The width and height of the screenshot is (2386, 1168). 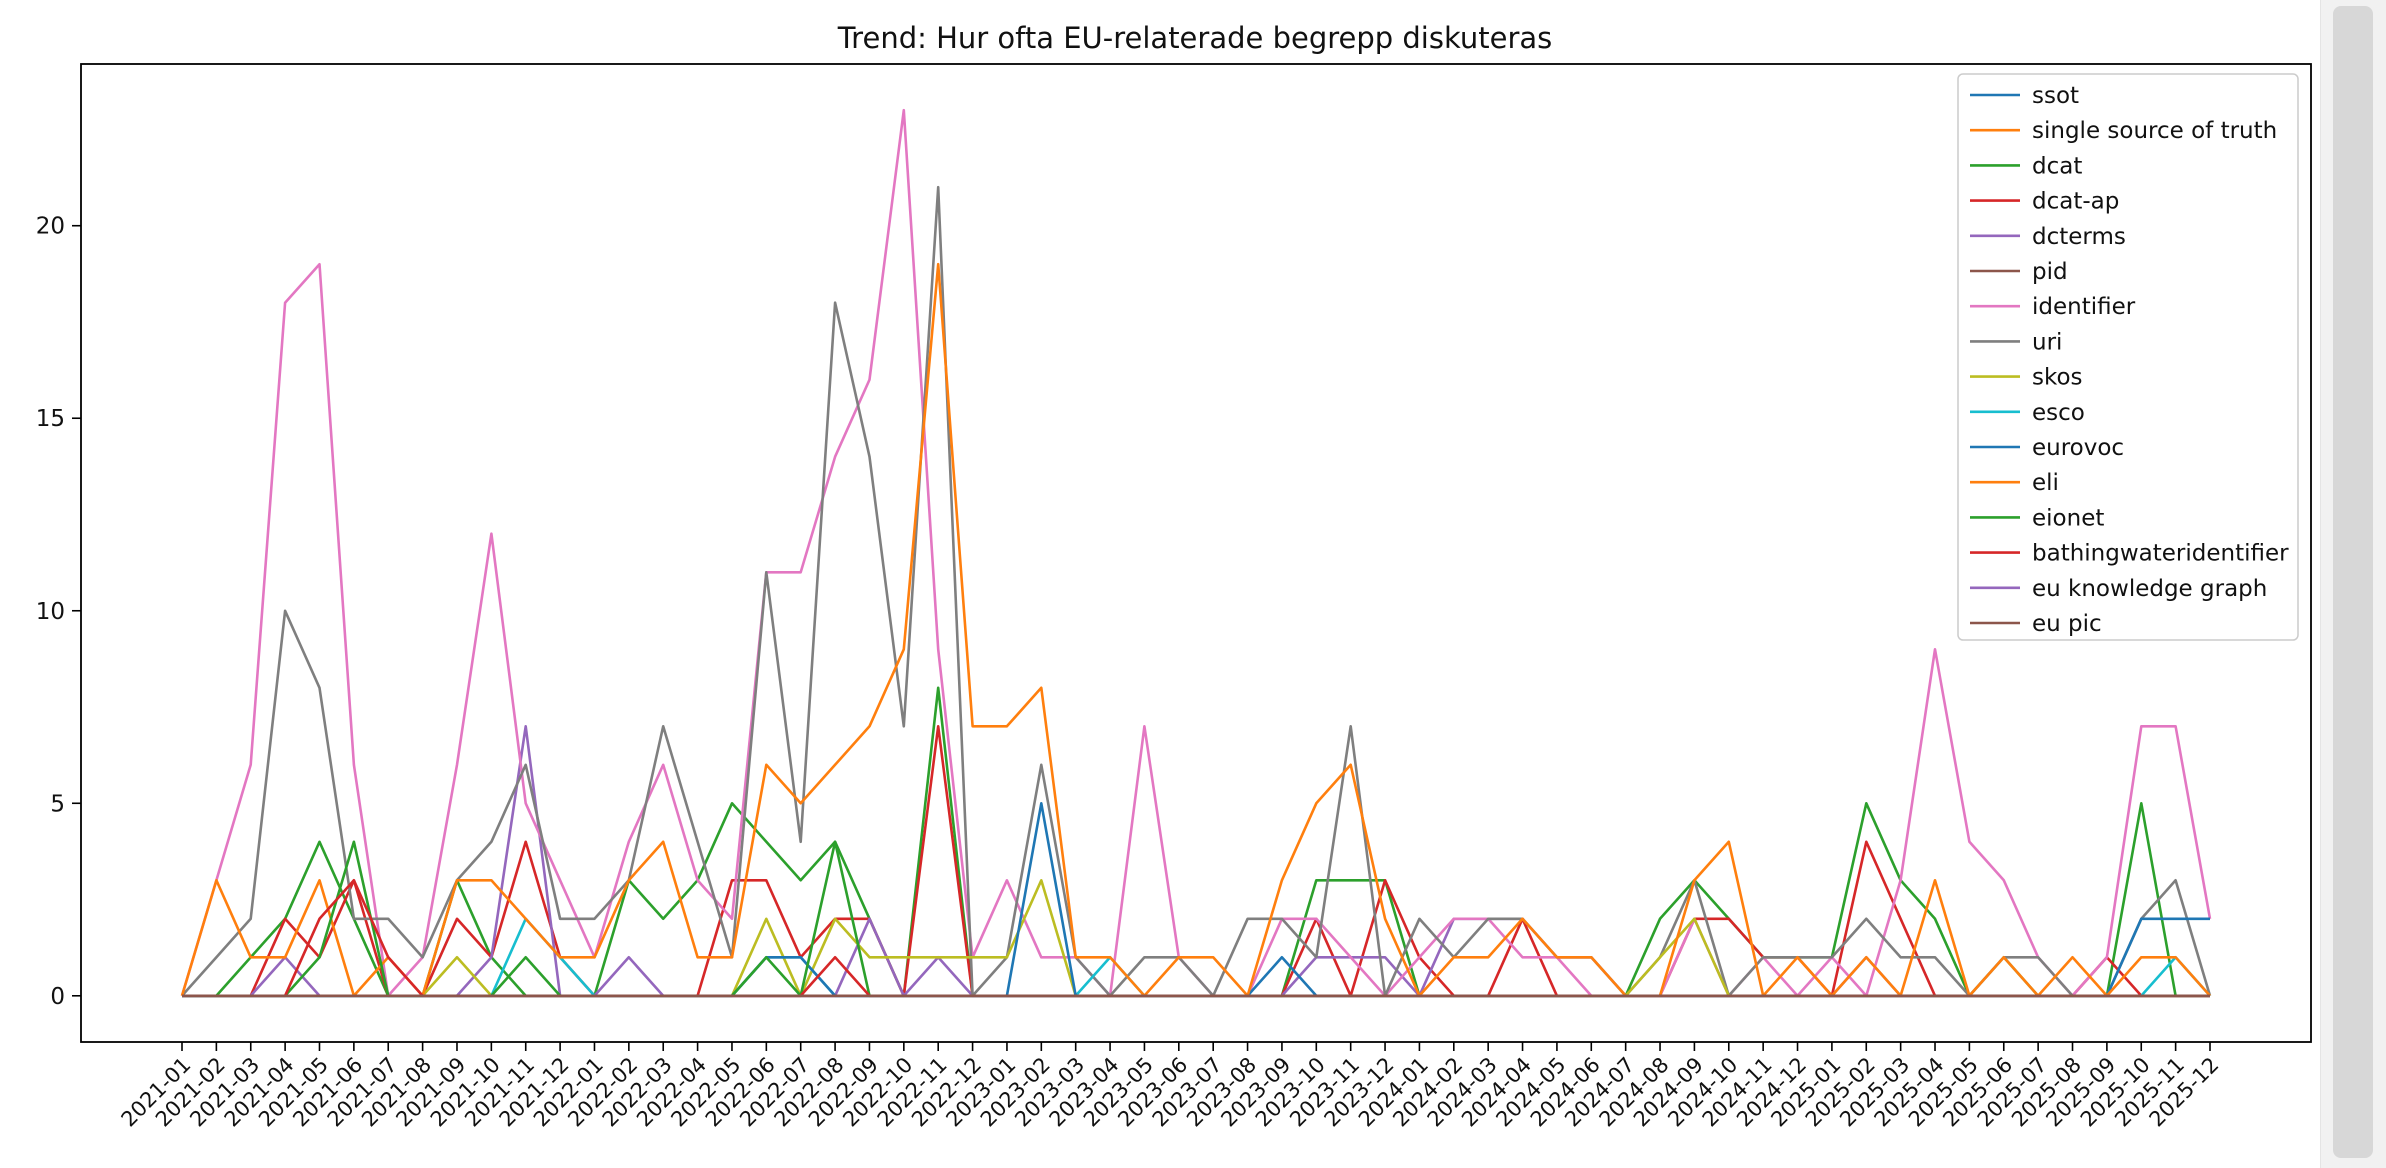 What do you see at coordinates (2353, 582) in the screenshot?
I see `scrollbar-thumb` at bounding box center [2353, 582].